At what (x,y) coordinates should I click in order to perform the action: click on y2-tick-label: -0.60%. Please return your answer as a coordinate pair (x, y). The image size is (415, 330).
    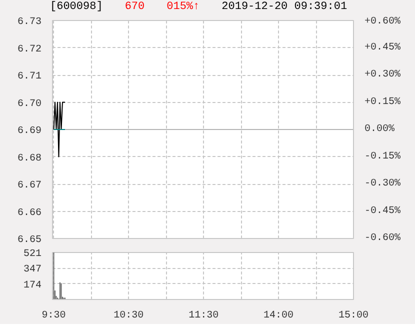
    Looking at the image, I should click on (382, 238).